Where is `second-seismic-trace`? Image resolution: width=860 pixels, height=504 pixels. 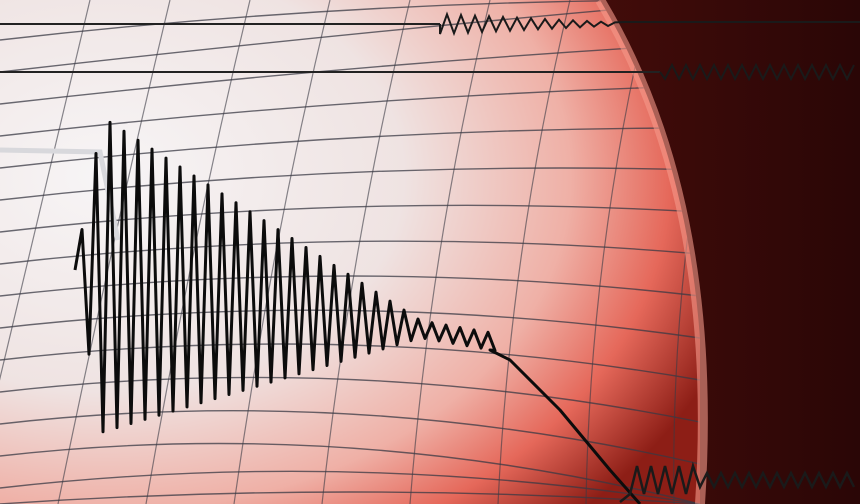
second-seismic-trace is located at coordinates (757, 72).